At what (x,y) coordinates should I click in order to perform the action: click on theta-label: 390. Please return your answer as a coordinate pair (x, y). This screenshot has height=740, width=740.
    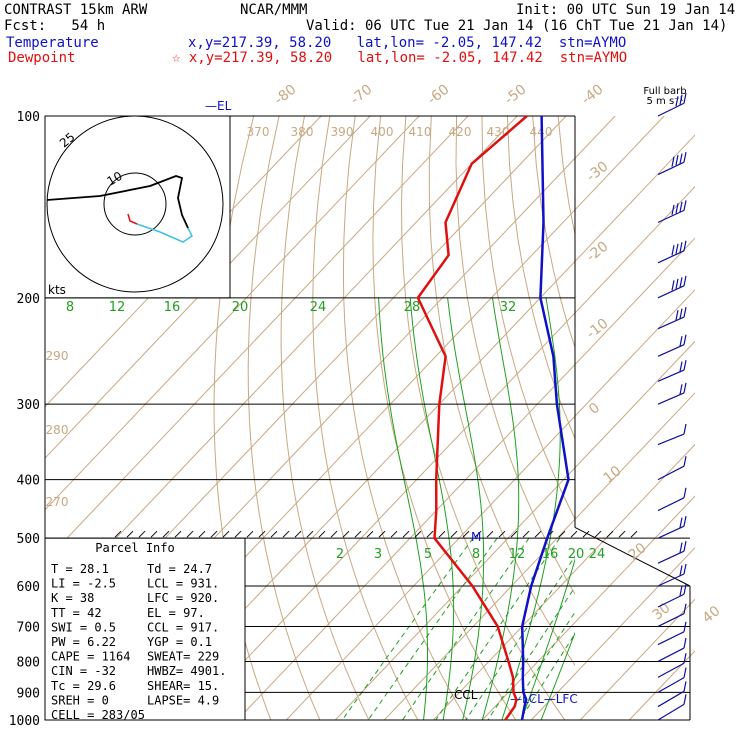
    Looking at the image, I should click on (342, 132).